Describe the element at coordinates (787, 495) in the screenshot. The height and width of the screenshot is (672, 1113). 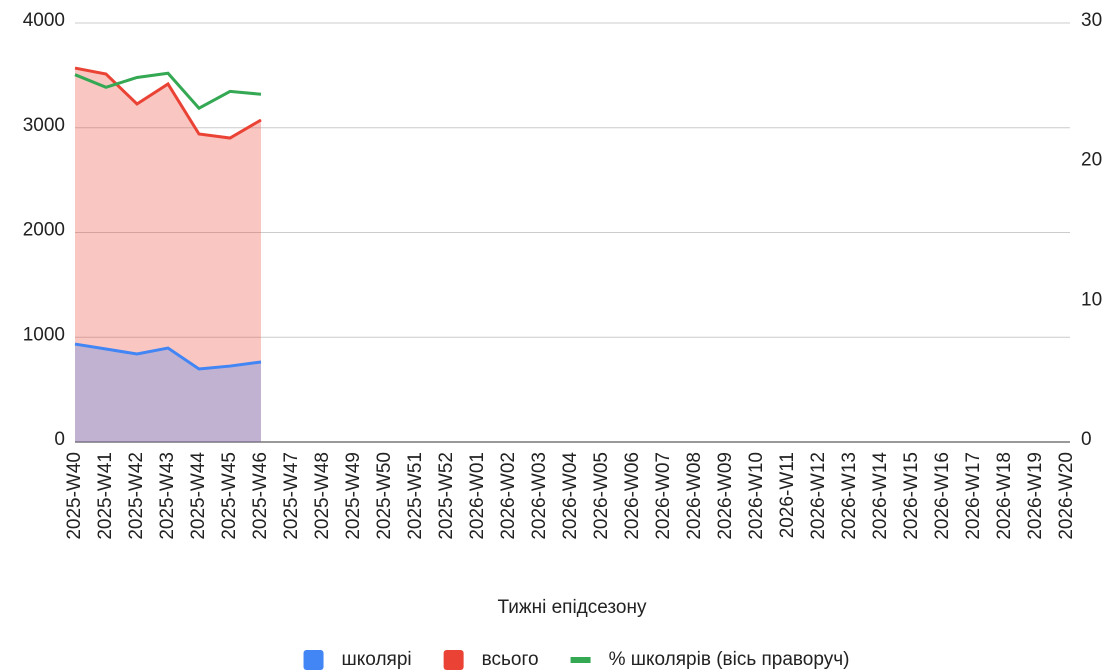
I see `x-tick-label: 2026-W11` at that location.